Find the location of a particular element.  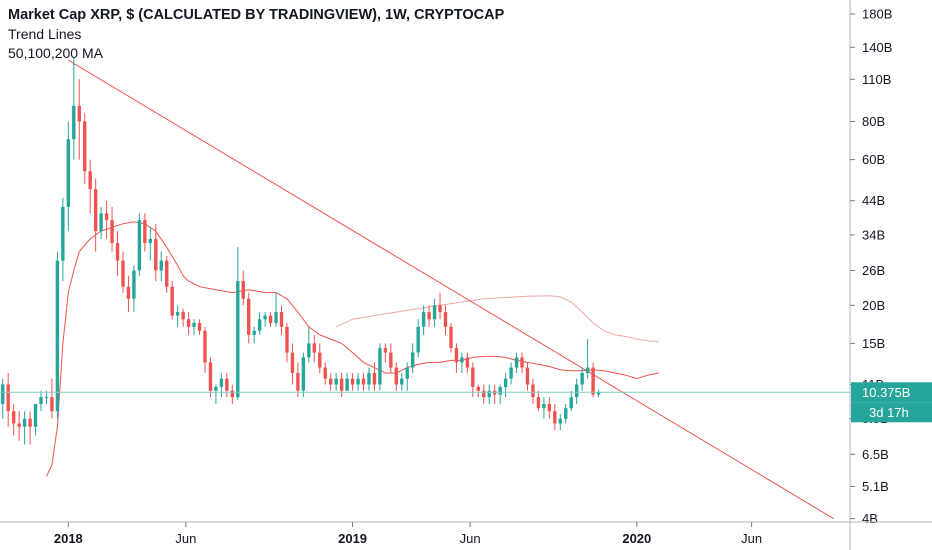

last-price-badge is located at coordinates (891, 392).